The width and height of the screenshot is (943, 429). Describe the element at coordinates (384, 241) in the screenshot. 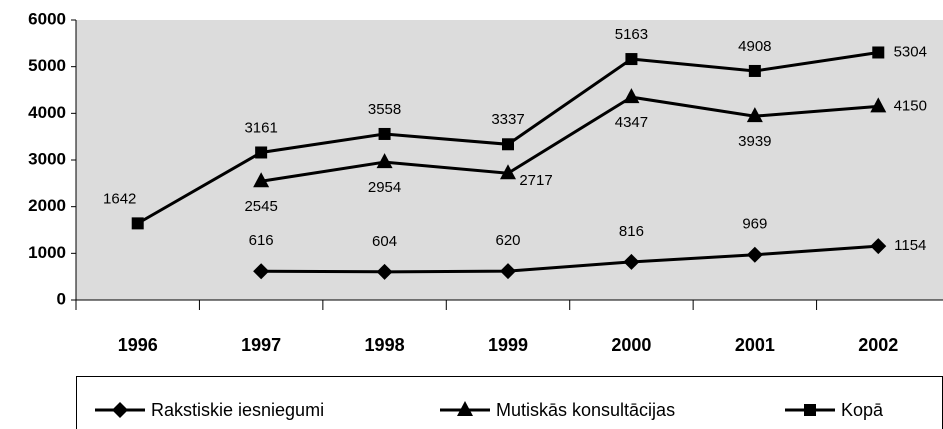

I see `data-label: 604` at that location.